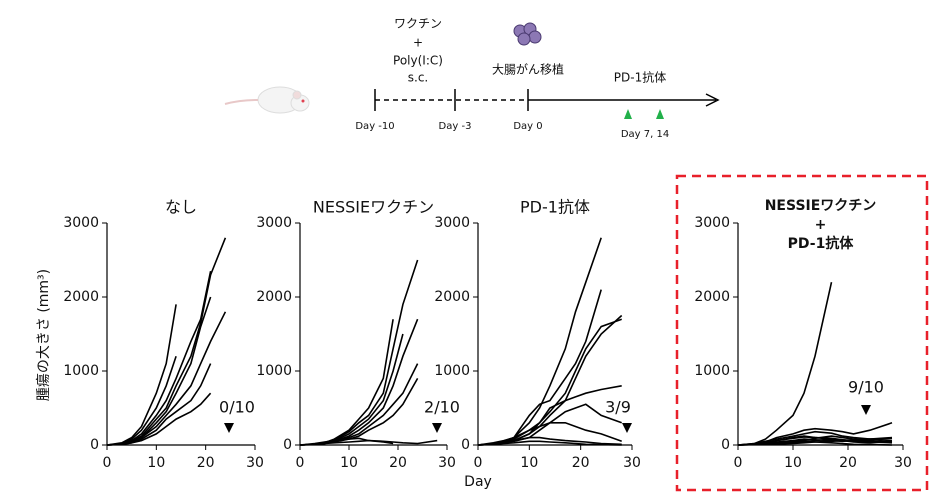 This screenshot has width=945, height=502. I want to click on response-ratio: 9/10, so click(866, 387).